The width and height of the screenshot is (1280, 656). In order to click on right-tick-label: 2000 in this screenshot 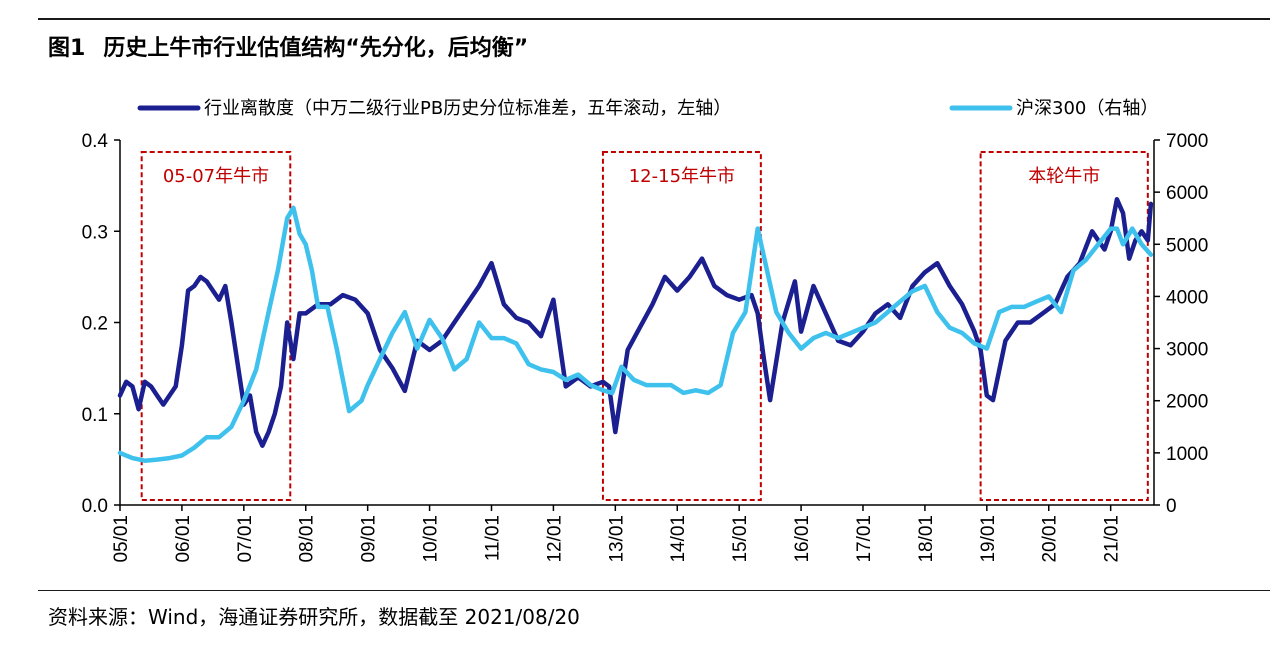, I will do `click(1187, 402)`.